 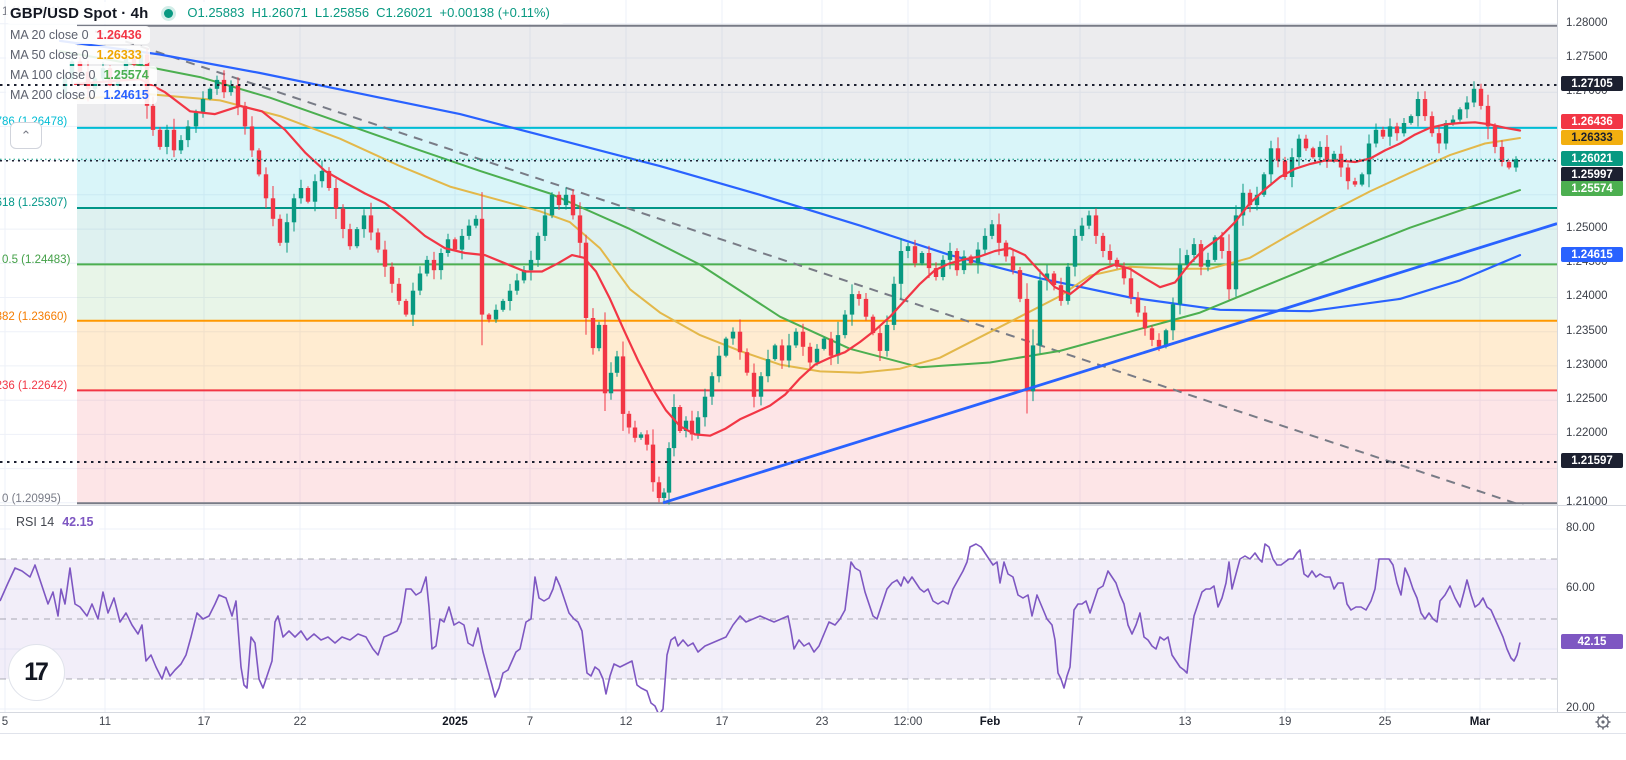 What do you see at coordinates (79, 13) in the screenshot?
I see `symbol-title: GBP/USD Spot · 4h` at bounding box center [79, 13].